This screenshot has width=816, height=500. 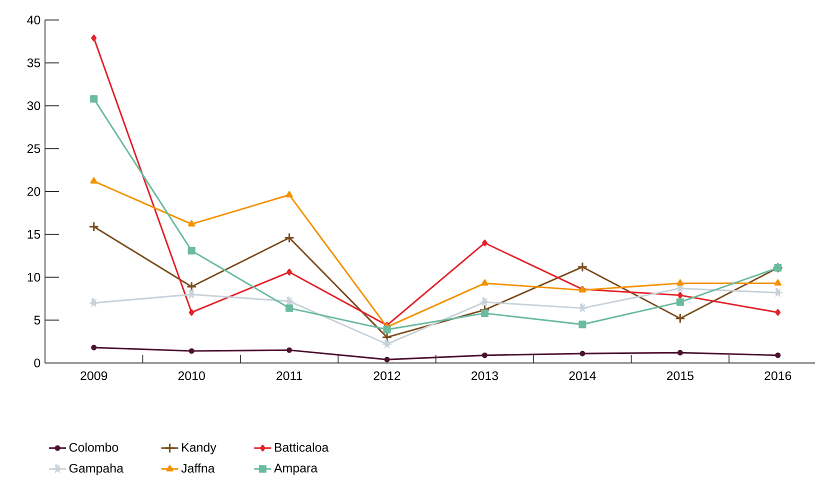 What do you see at coordinates (289, 375) in the screenshot?
I see `x-tick-label: 2011` at bounding box center [289, 375].